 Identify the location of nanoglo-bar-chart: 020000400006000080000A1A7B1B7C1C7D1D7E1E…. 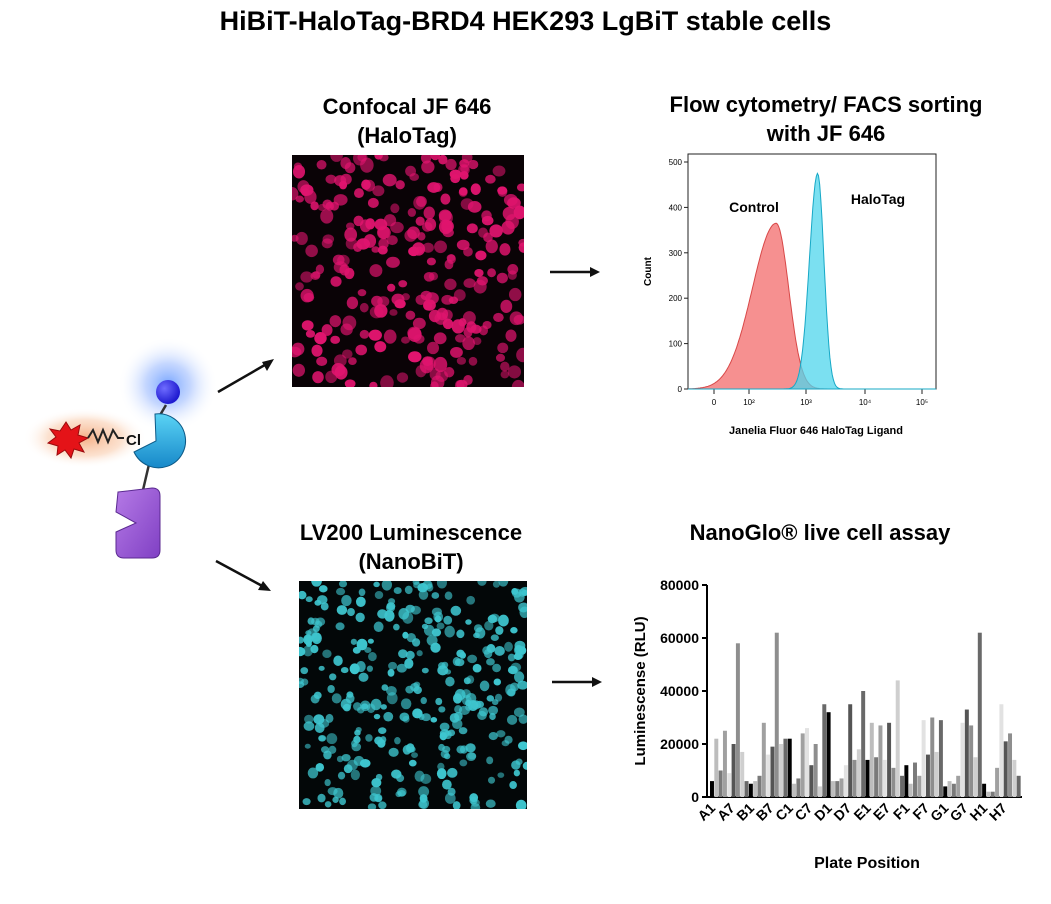
(827, 724).